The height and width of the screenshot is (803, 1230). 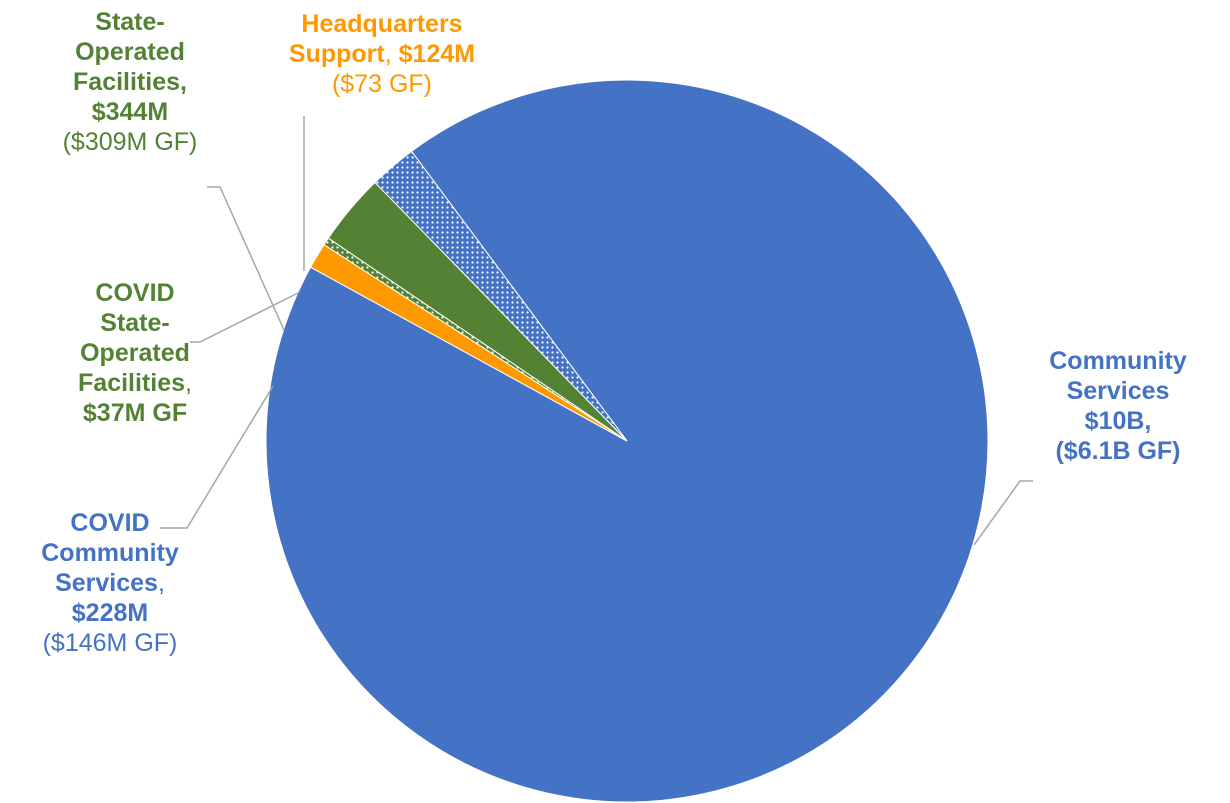 I want to click on label-line: Services,, so click(x=110, y=583).